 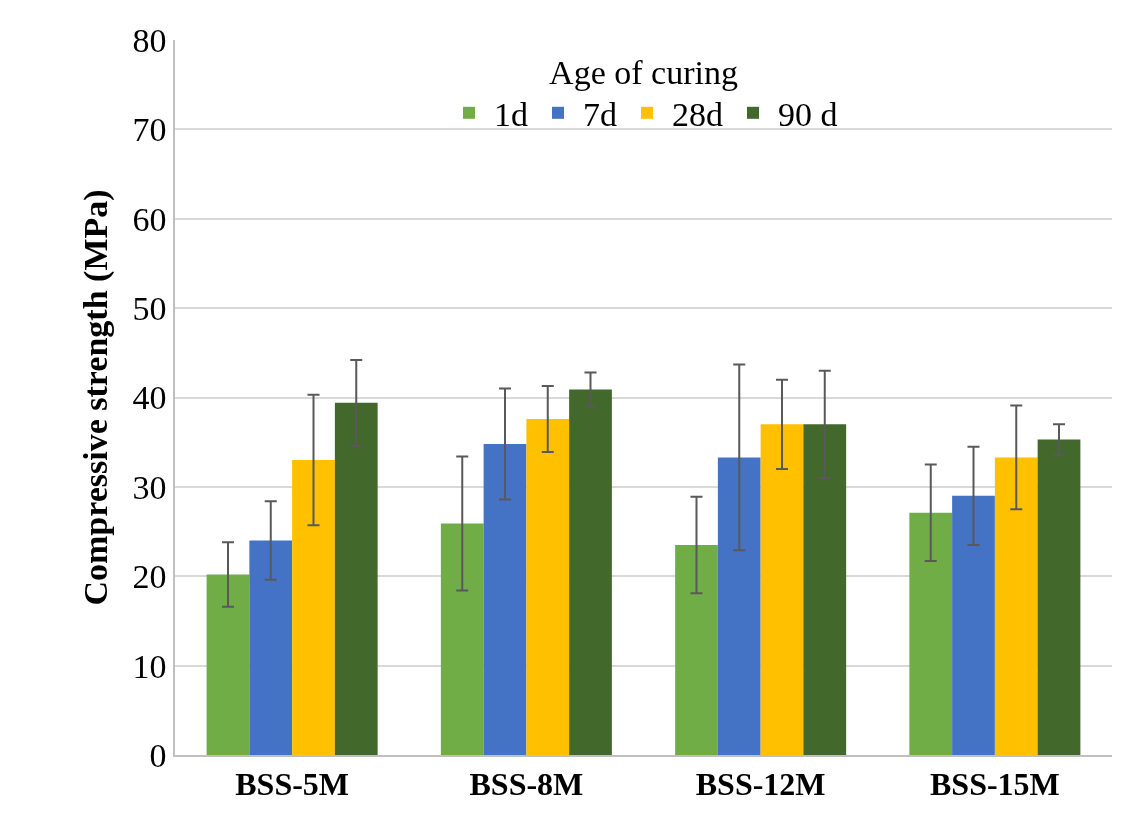 I want to click on legend-label: 90 d, so click(x=808, y=115).